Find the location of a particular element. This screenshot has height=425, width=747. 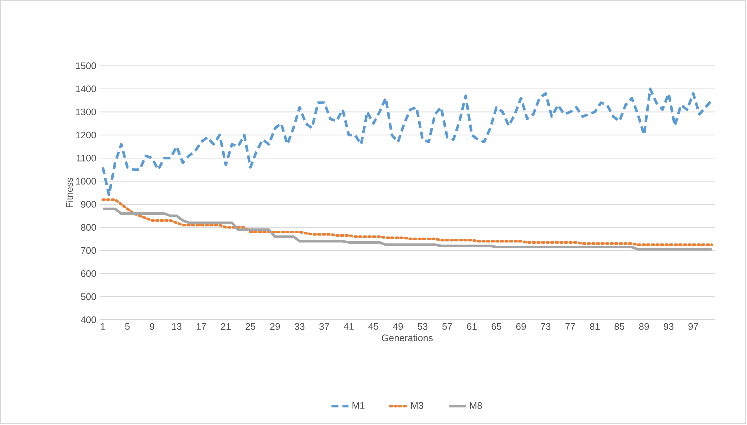

legend-label: M8 is located at coordinates (476, 406).